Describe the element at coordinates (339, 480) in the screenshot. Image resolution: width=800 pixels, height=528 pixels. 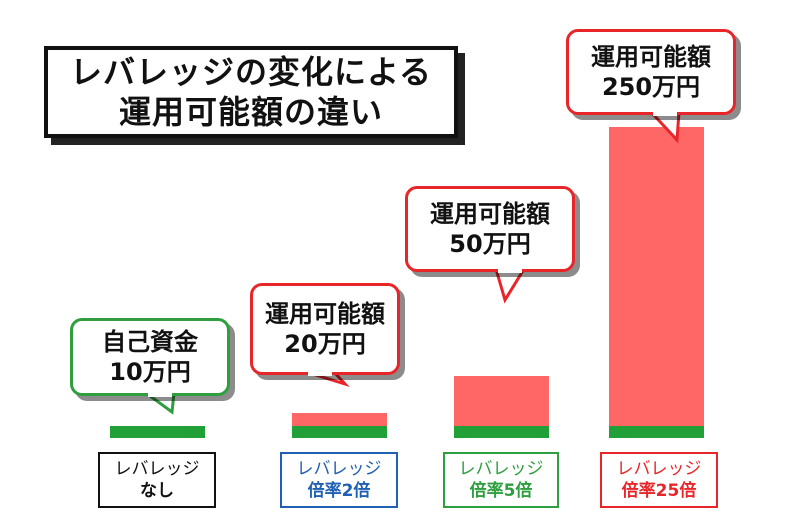
I see `category-label: レバレッジ 倍率2倍` at that location.